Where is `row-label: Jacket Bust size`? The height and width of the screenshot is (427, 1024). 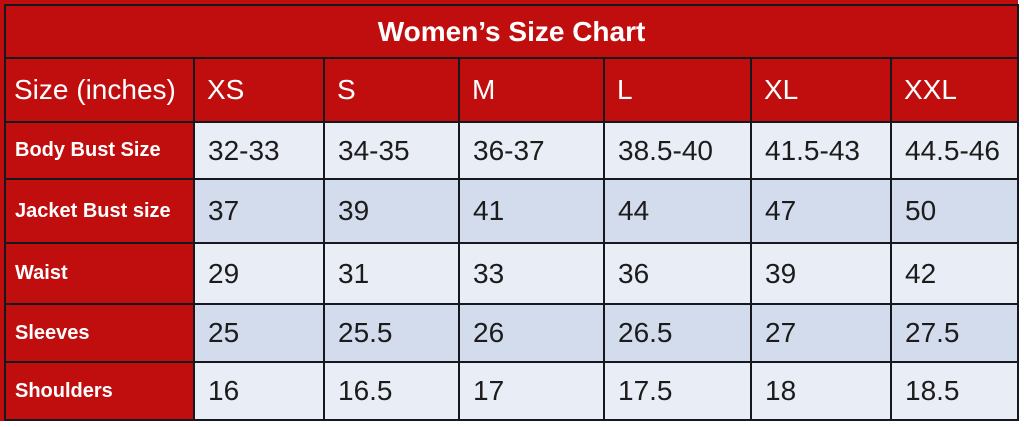
row-label: Jacket Bust size is located at coordinates (99, 211).